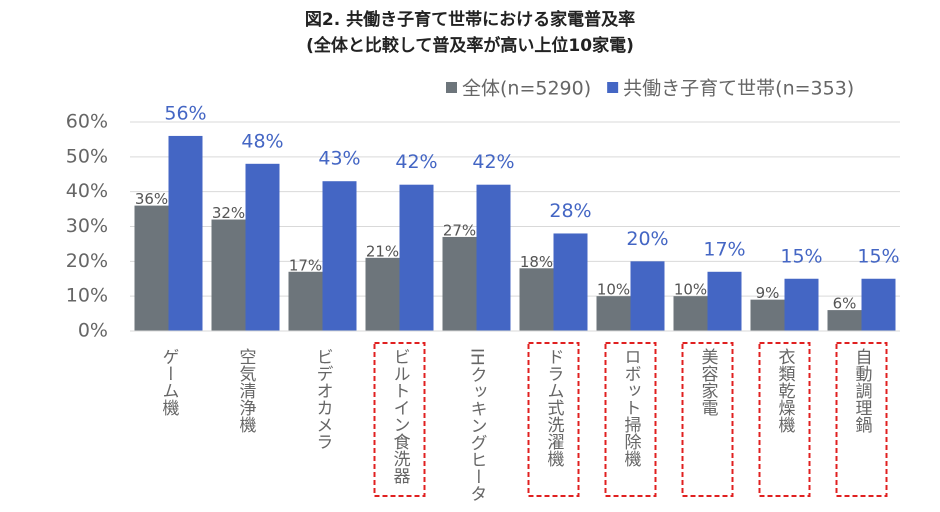  I want to click on y-tick-label: 40%, so click(87, 191).